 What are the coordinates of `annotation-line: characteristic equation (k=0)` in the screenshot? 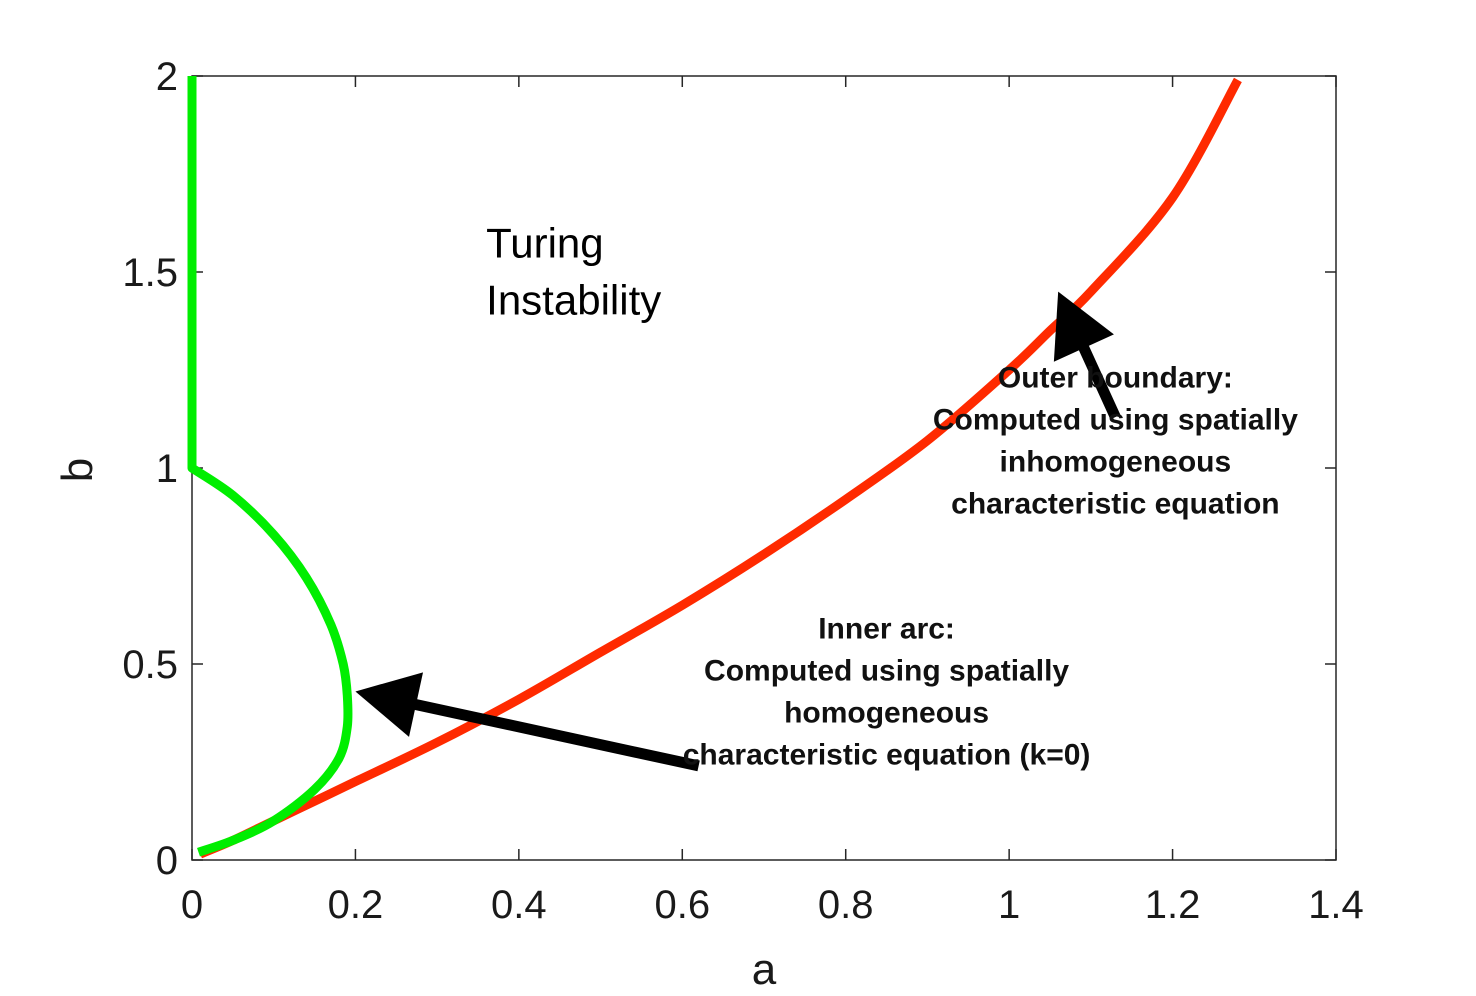 It's located at (887, 754).